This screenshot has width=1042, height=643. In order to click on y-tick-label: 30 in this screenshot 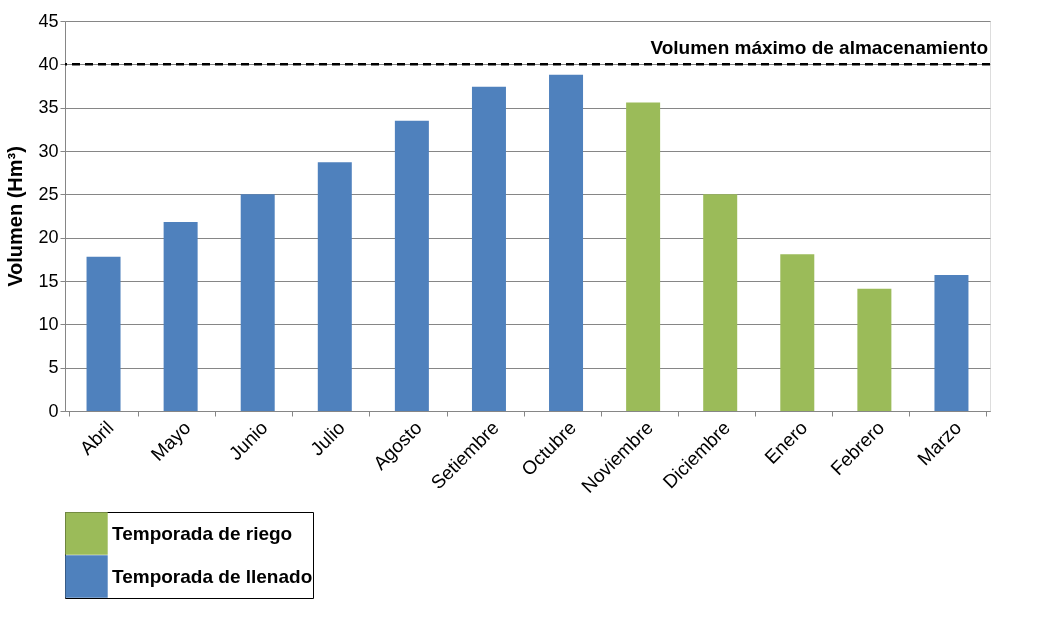, I will do `click(48, 150)`.